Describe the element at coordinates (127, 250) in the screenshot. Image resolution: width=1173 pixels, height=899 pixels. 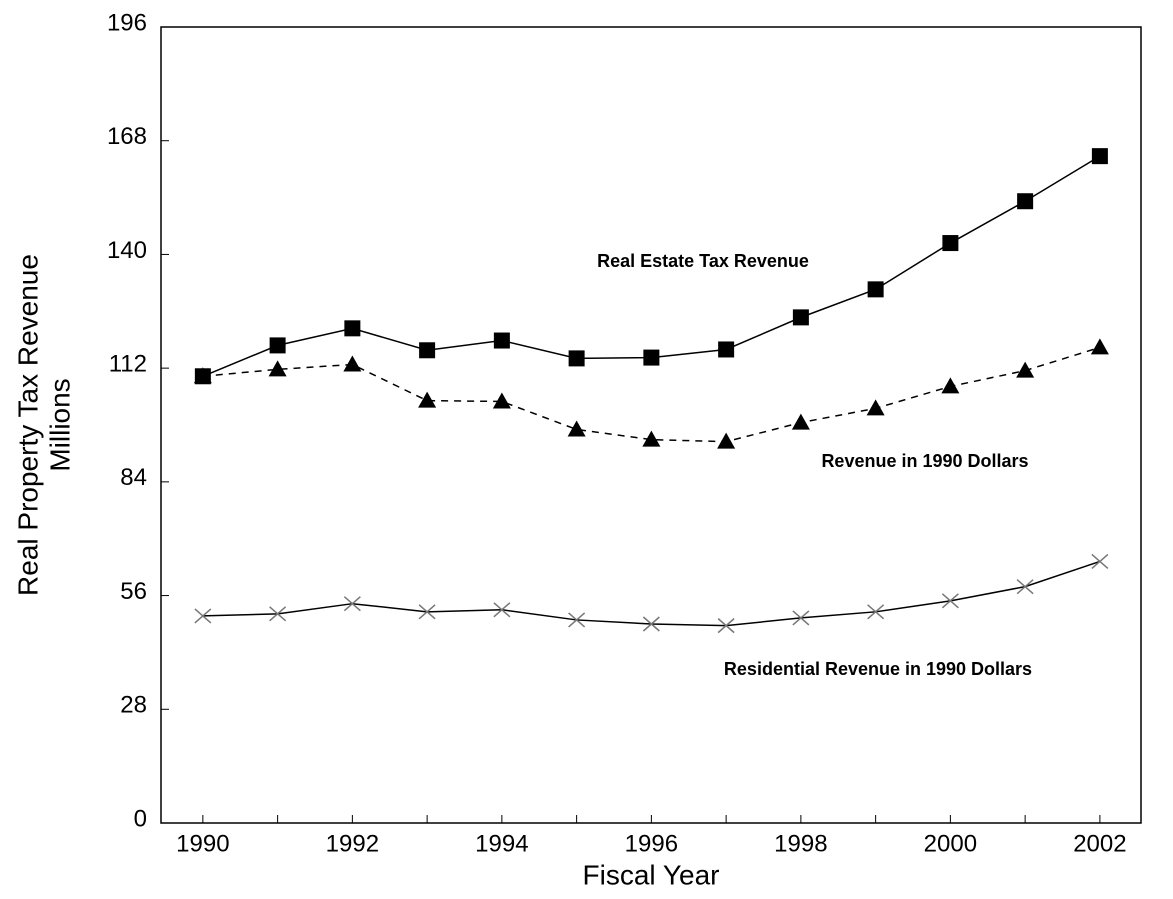
I see `y-tick-label: 140` at that location.